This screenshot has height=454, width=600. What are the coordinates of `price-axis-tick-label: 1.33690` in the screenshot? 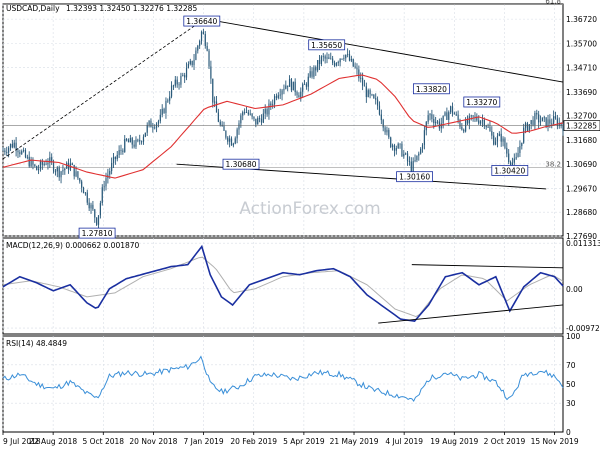 It's located at (581, 92).